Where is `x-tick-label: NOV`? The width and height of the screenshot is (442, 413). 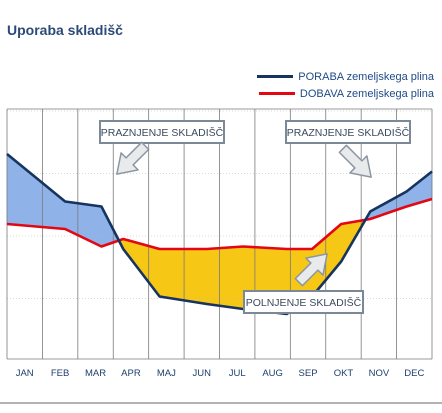 x-tick-label: NOV is located at coordinates (379, 373).